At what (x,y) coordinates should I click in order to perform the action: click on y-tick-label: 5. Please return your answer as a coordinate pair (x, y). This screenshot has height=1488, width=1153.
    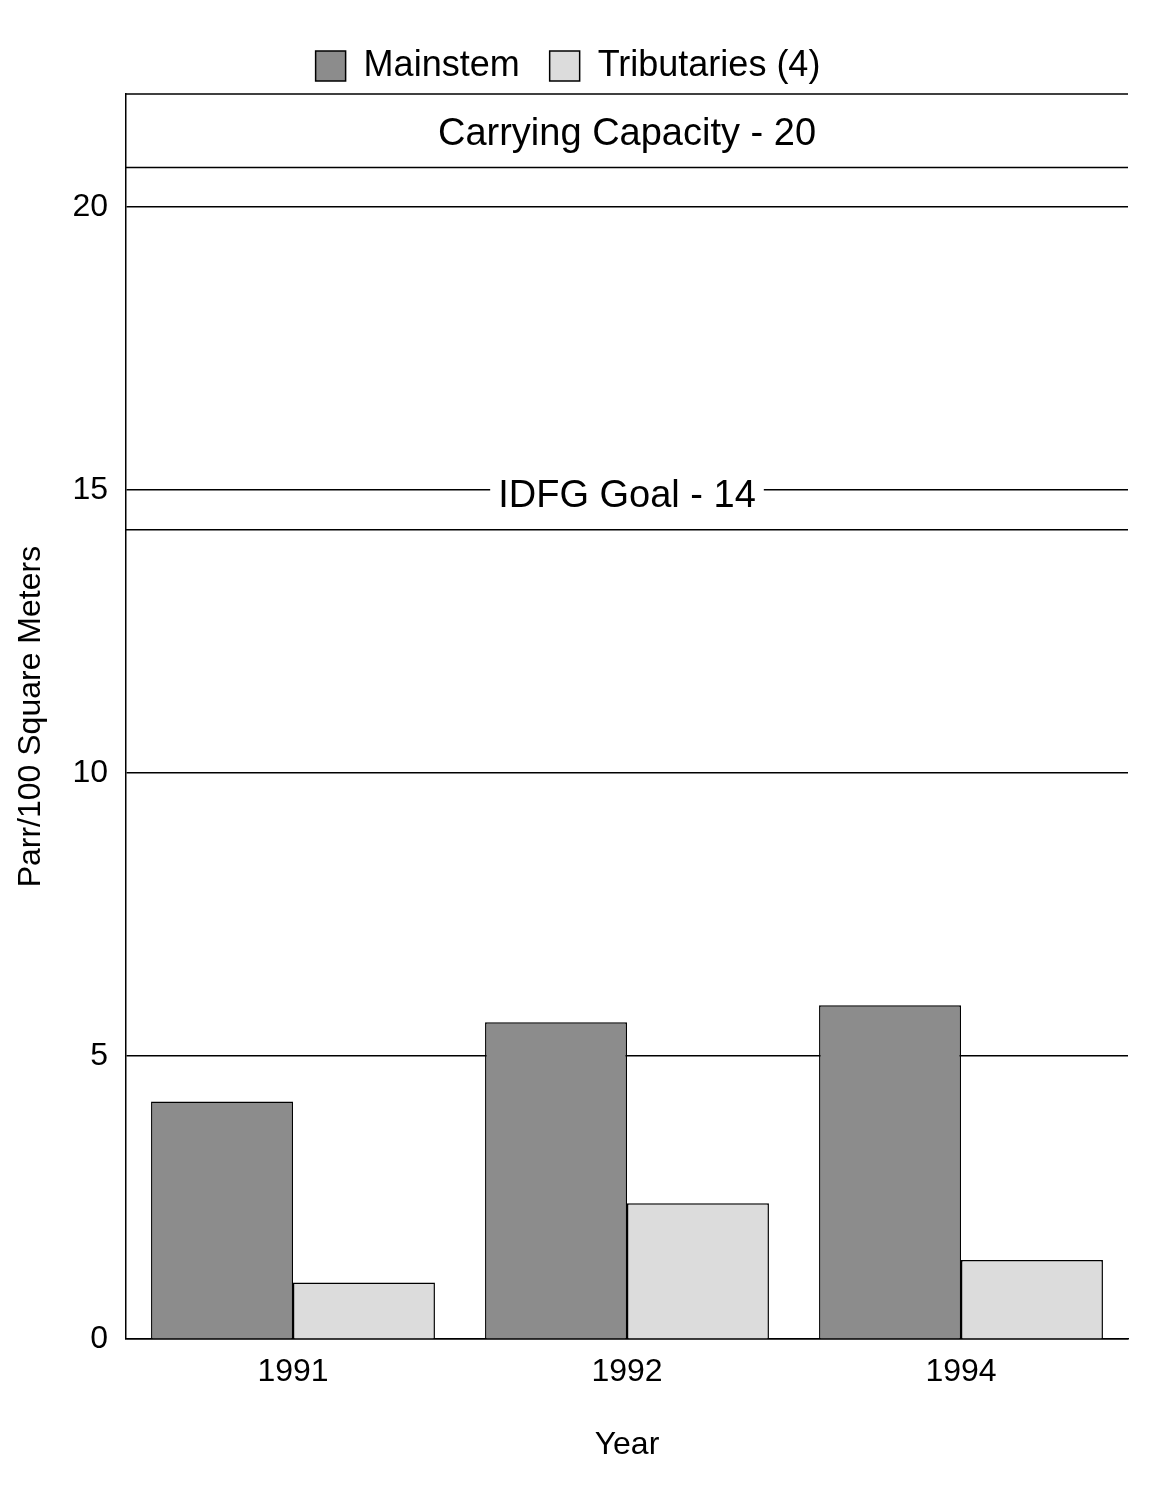
    Looking at the image, I should click on (99, 1054).